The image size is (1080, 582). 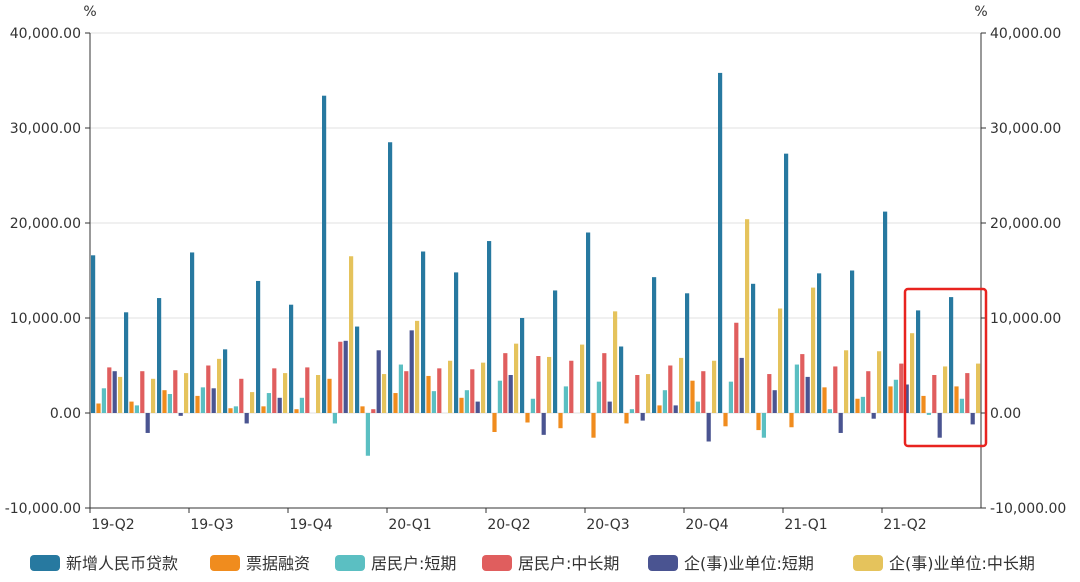 I want to click on right-unit-label: %, so click(x=980, y=12).